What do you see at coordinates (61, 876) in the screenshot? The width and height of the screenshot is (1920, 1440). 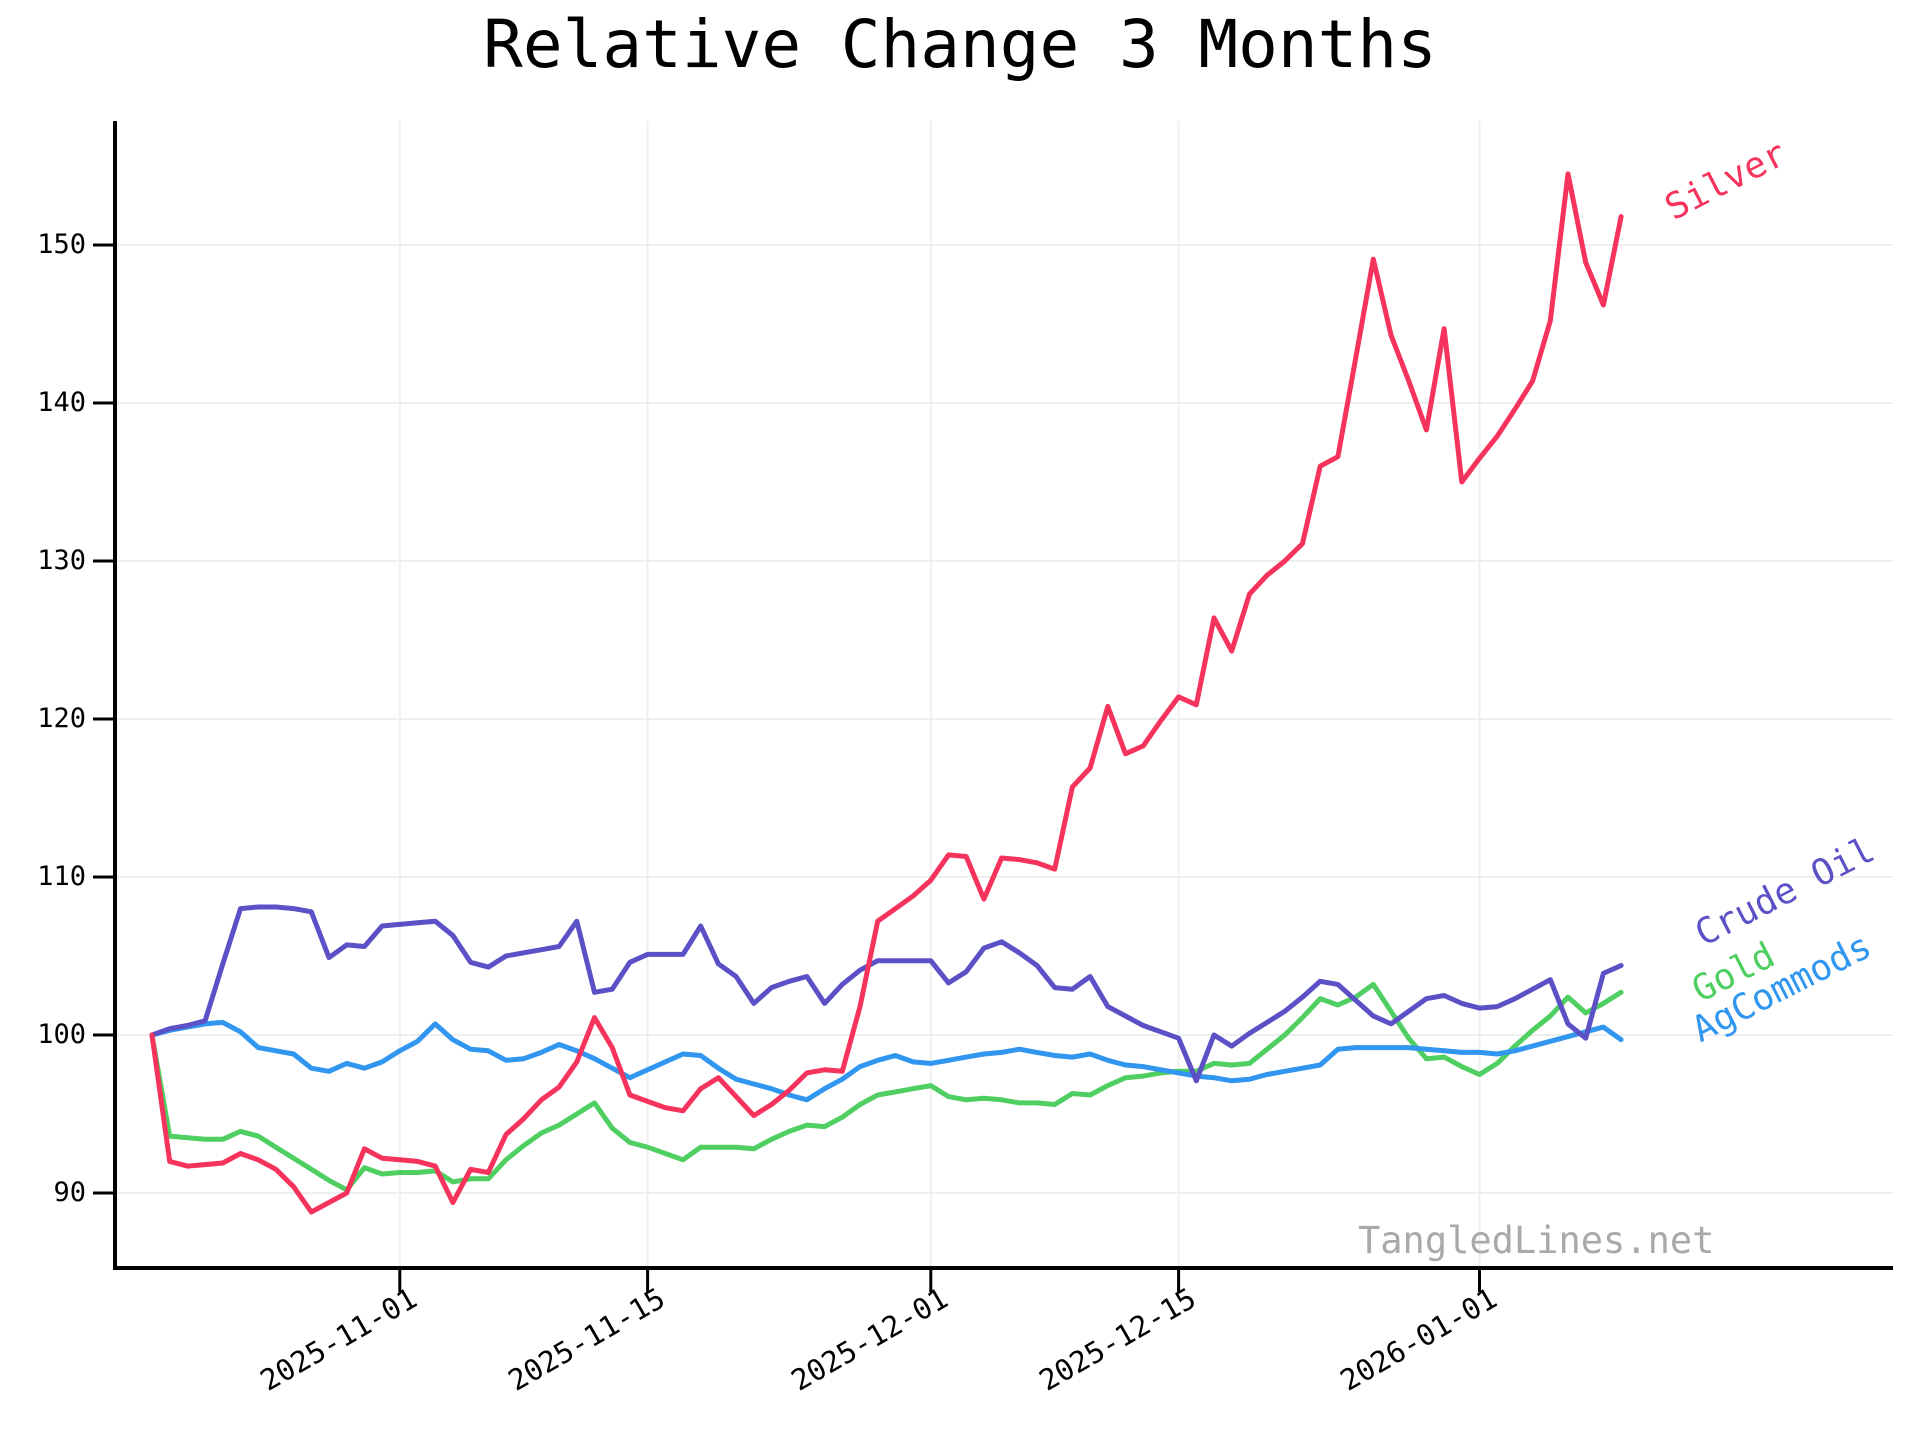 I see `ytick-label-110: 110` at bounding box center [61, 876].